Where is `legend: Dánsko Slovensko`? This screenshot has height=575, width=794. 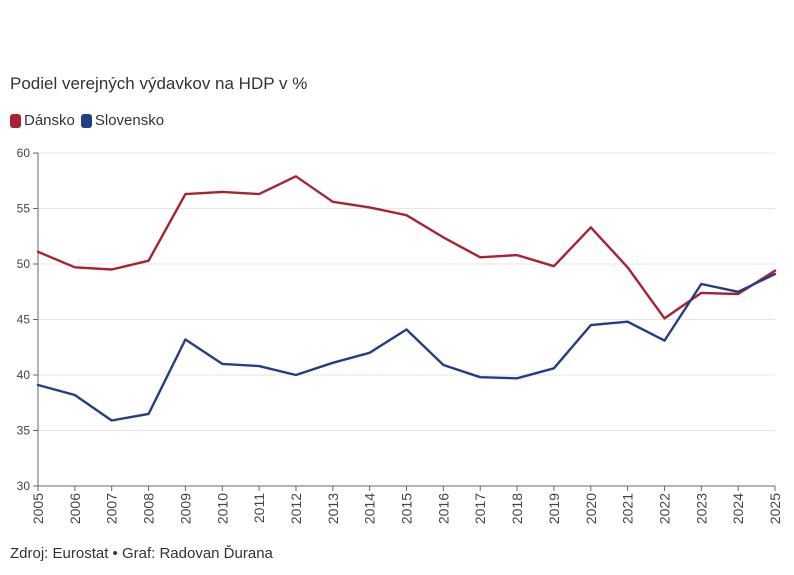 legend: Dánsko Slovensko is located at coordinates (87, 120).